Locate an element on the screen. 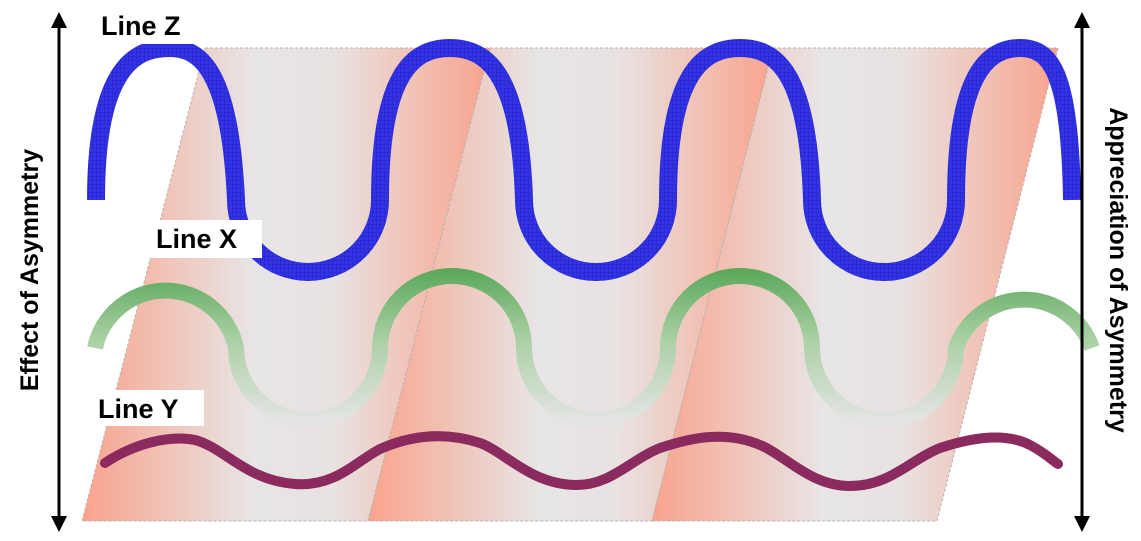  right-axis-label: Appreciation of Asymmetry is located at coordinates (1118, 270).